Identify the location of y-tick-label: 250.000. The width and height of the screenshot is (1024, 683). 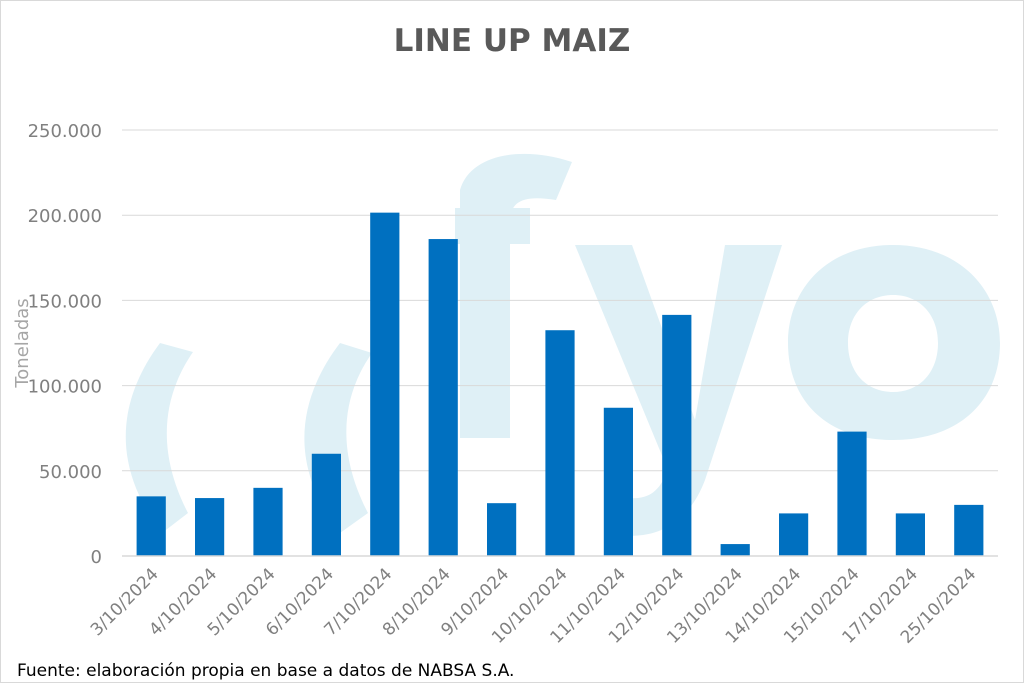
(65, 131).